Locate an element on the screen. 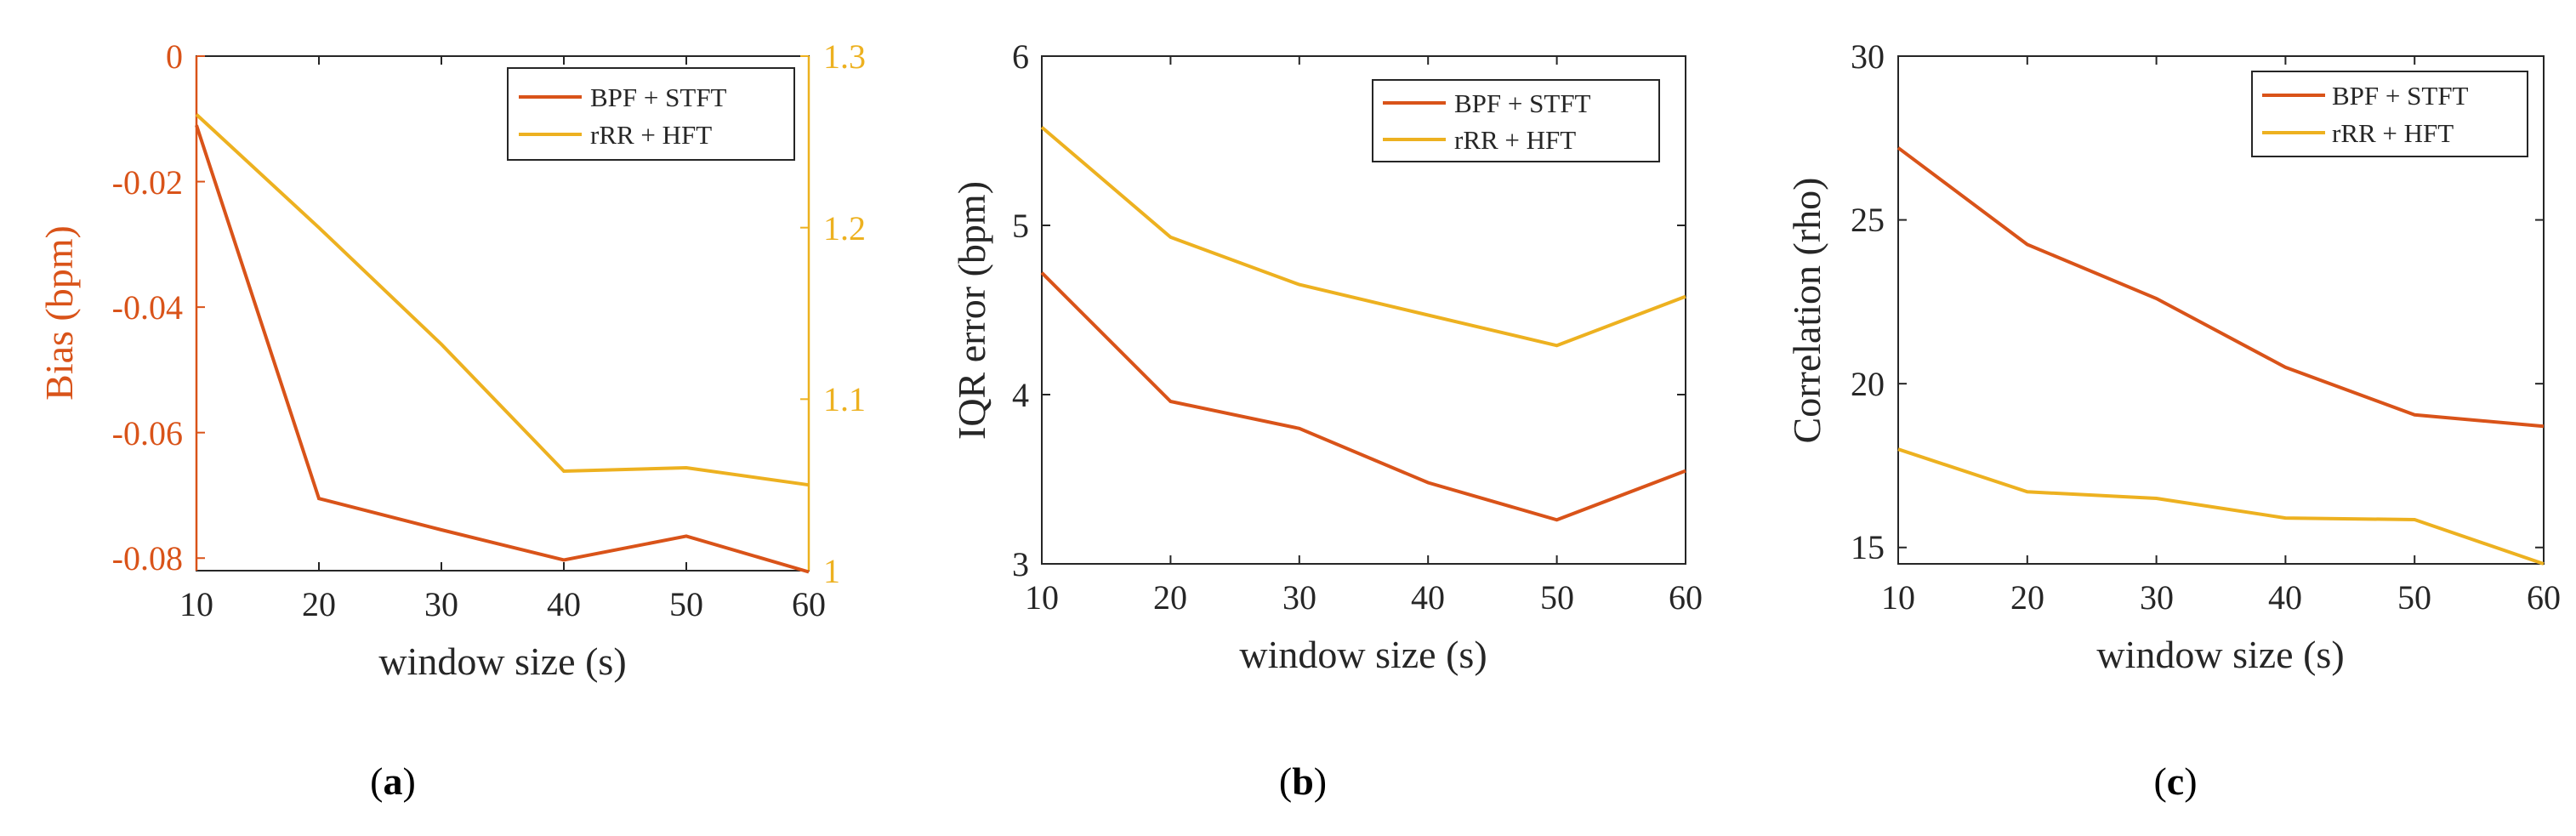  panel-a-series-line-bpf-stft is located at coordinates (502, 349).